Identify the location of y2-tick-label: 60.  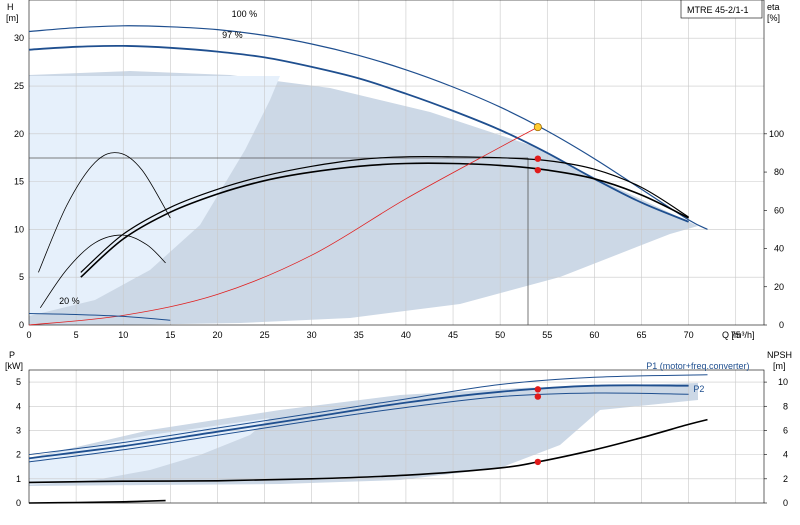
(779, 210).